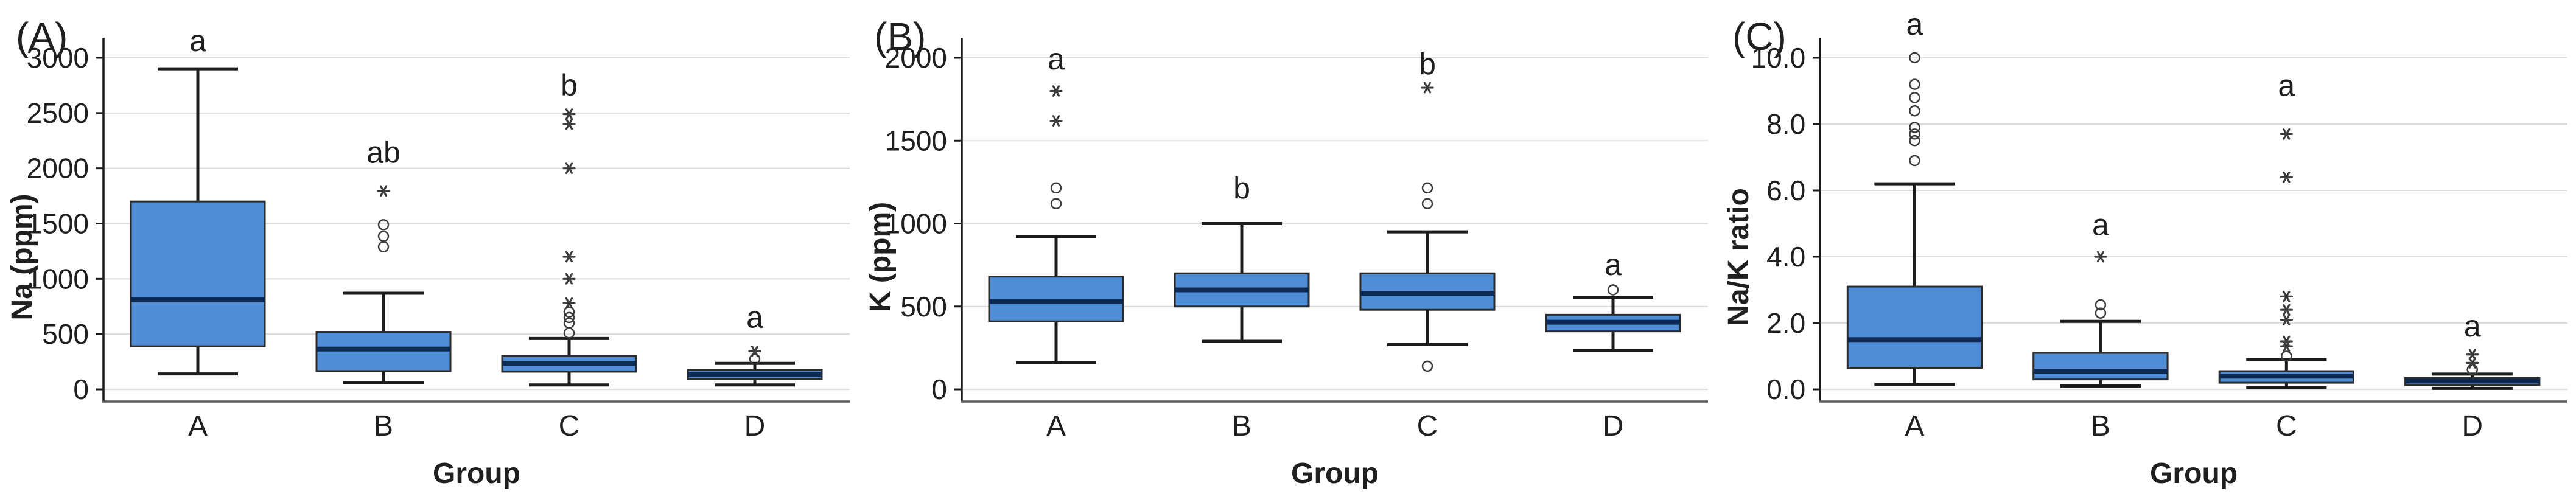 The width and height of the screenshot is (2576, 494). What do you see at coordinates (383, 153) in the screenshot?
I see `sig-letter: ab` at bounding box center [383, 153].